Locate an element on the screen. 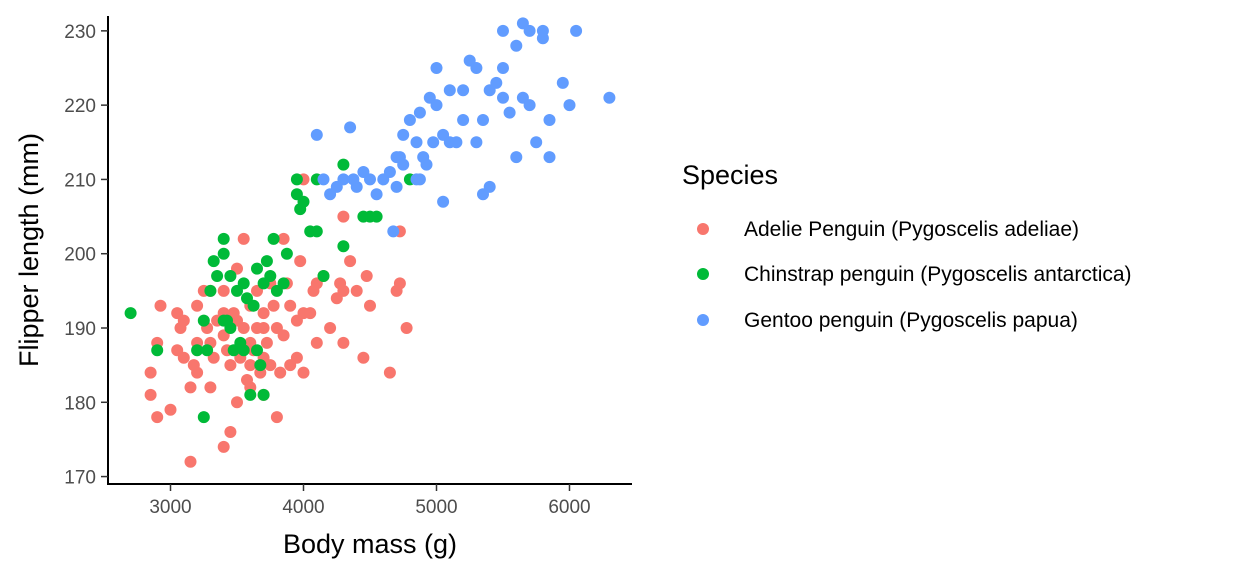 This screenshot has width=1248, height=576. x-tick-label-2: 5000 is located at coordinates (436, 507).